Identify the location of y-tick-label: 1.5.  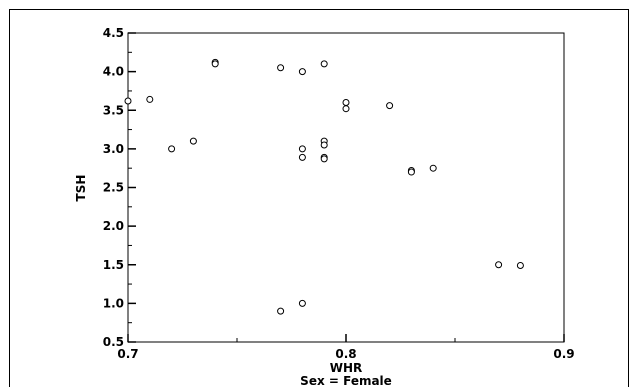
(113, 265).